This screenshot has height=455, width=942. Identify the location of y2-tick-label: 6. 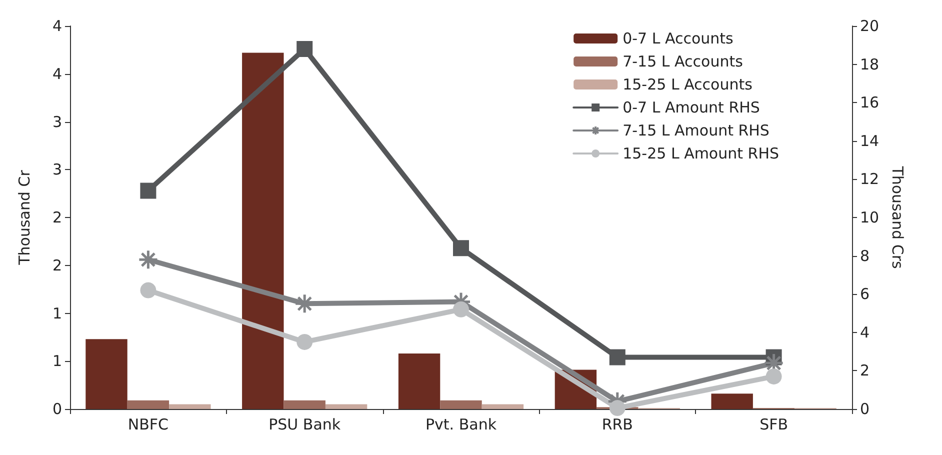
(865, 294).